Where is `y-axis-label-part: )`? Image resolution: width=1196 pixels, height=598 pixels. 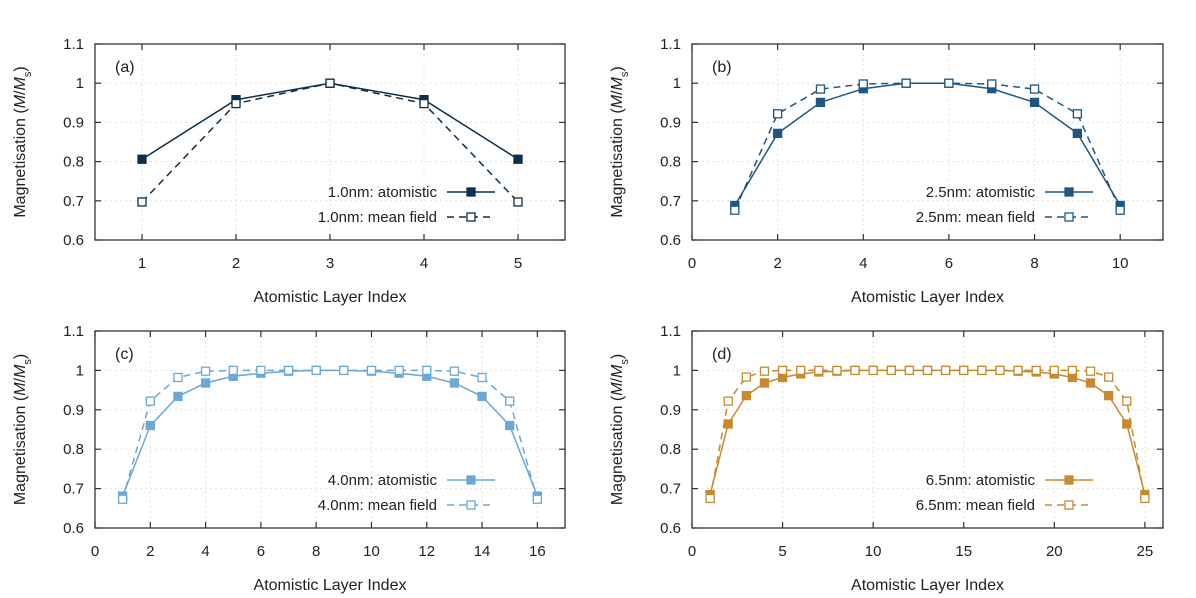 y-axis-label-part: ) is located at coordinates (617, 68).